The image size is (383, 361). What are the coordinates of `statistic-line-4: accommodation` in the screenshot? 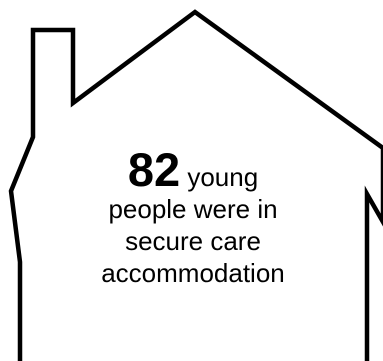 It's located at (193, 273).